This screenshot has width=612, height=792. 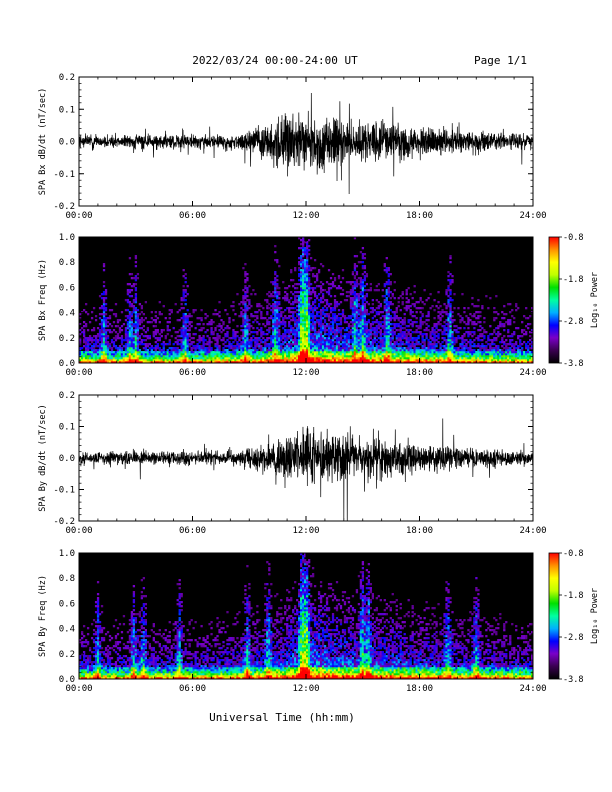 What do you see at coordinates (500, 60) in the screenshot?
I see `page-number: Page 1/1` at bounding box center [500, 60].